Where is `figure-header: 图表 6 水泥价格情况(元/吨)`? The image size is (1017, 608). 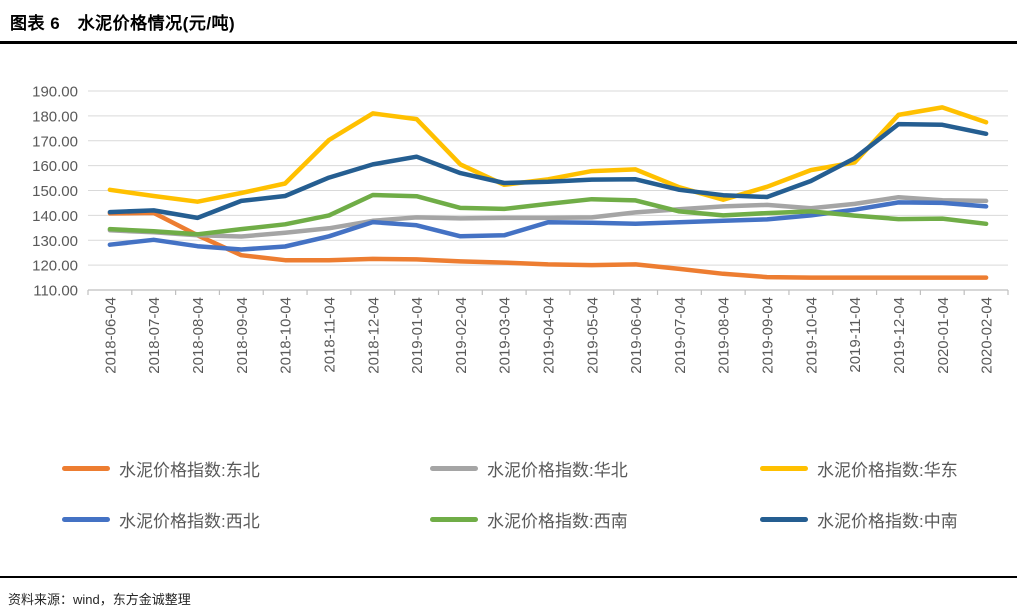
figure-header: 图表 6 水泥价格情况(元/吨) is located at coordinates (508, 22).